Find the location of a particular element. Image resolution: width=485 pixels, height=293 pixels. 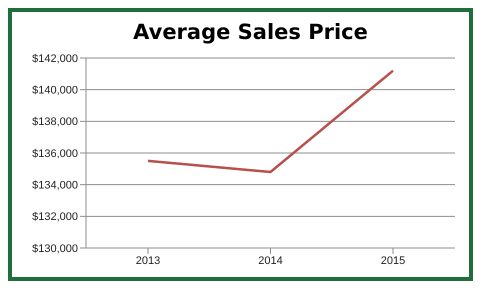

y-tick-label: $134,000 is located at coordinates (55, 186).